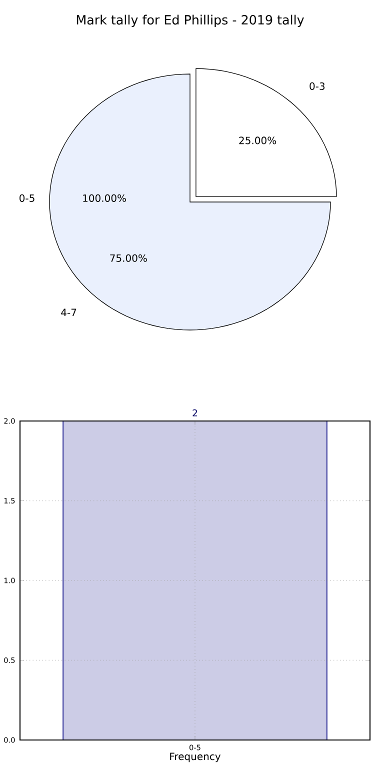 This screenshot has width=390, height=780. Describe the element at coordinates (195, 757) in the screenshot. I see `x-axis-title: Frequency` at that location.